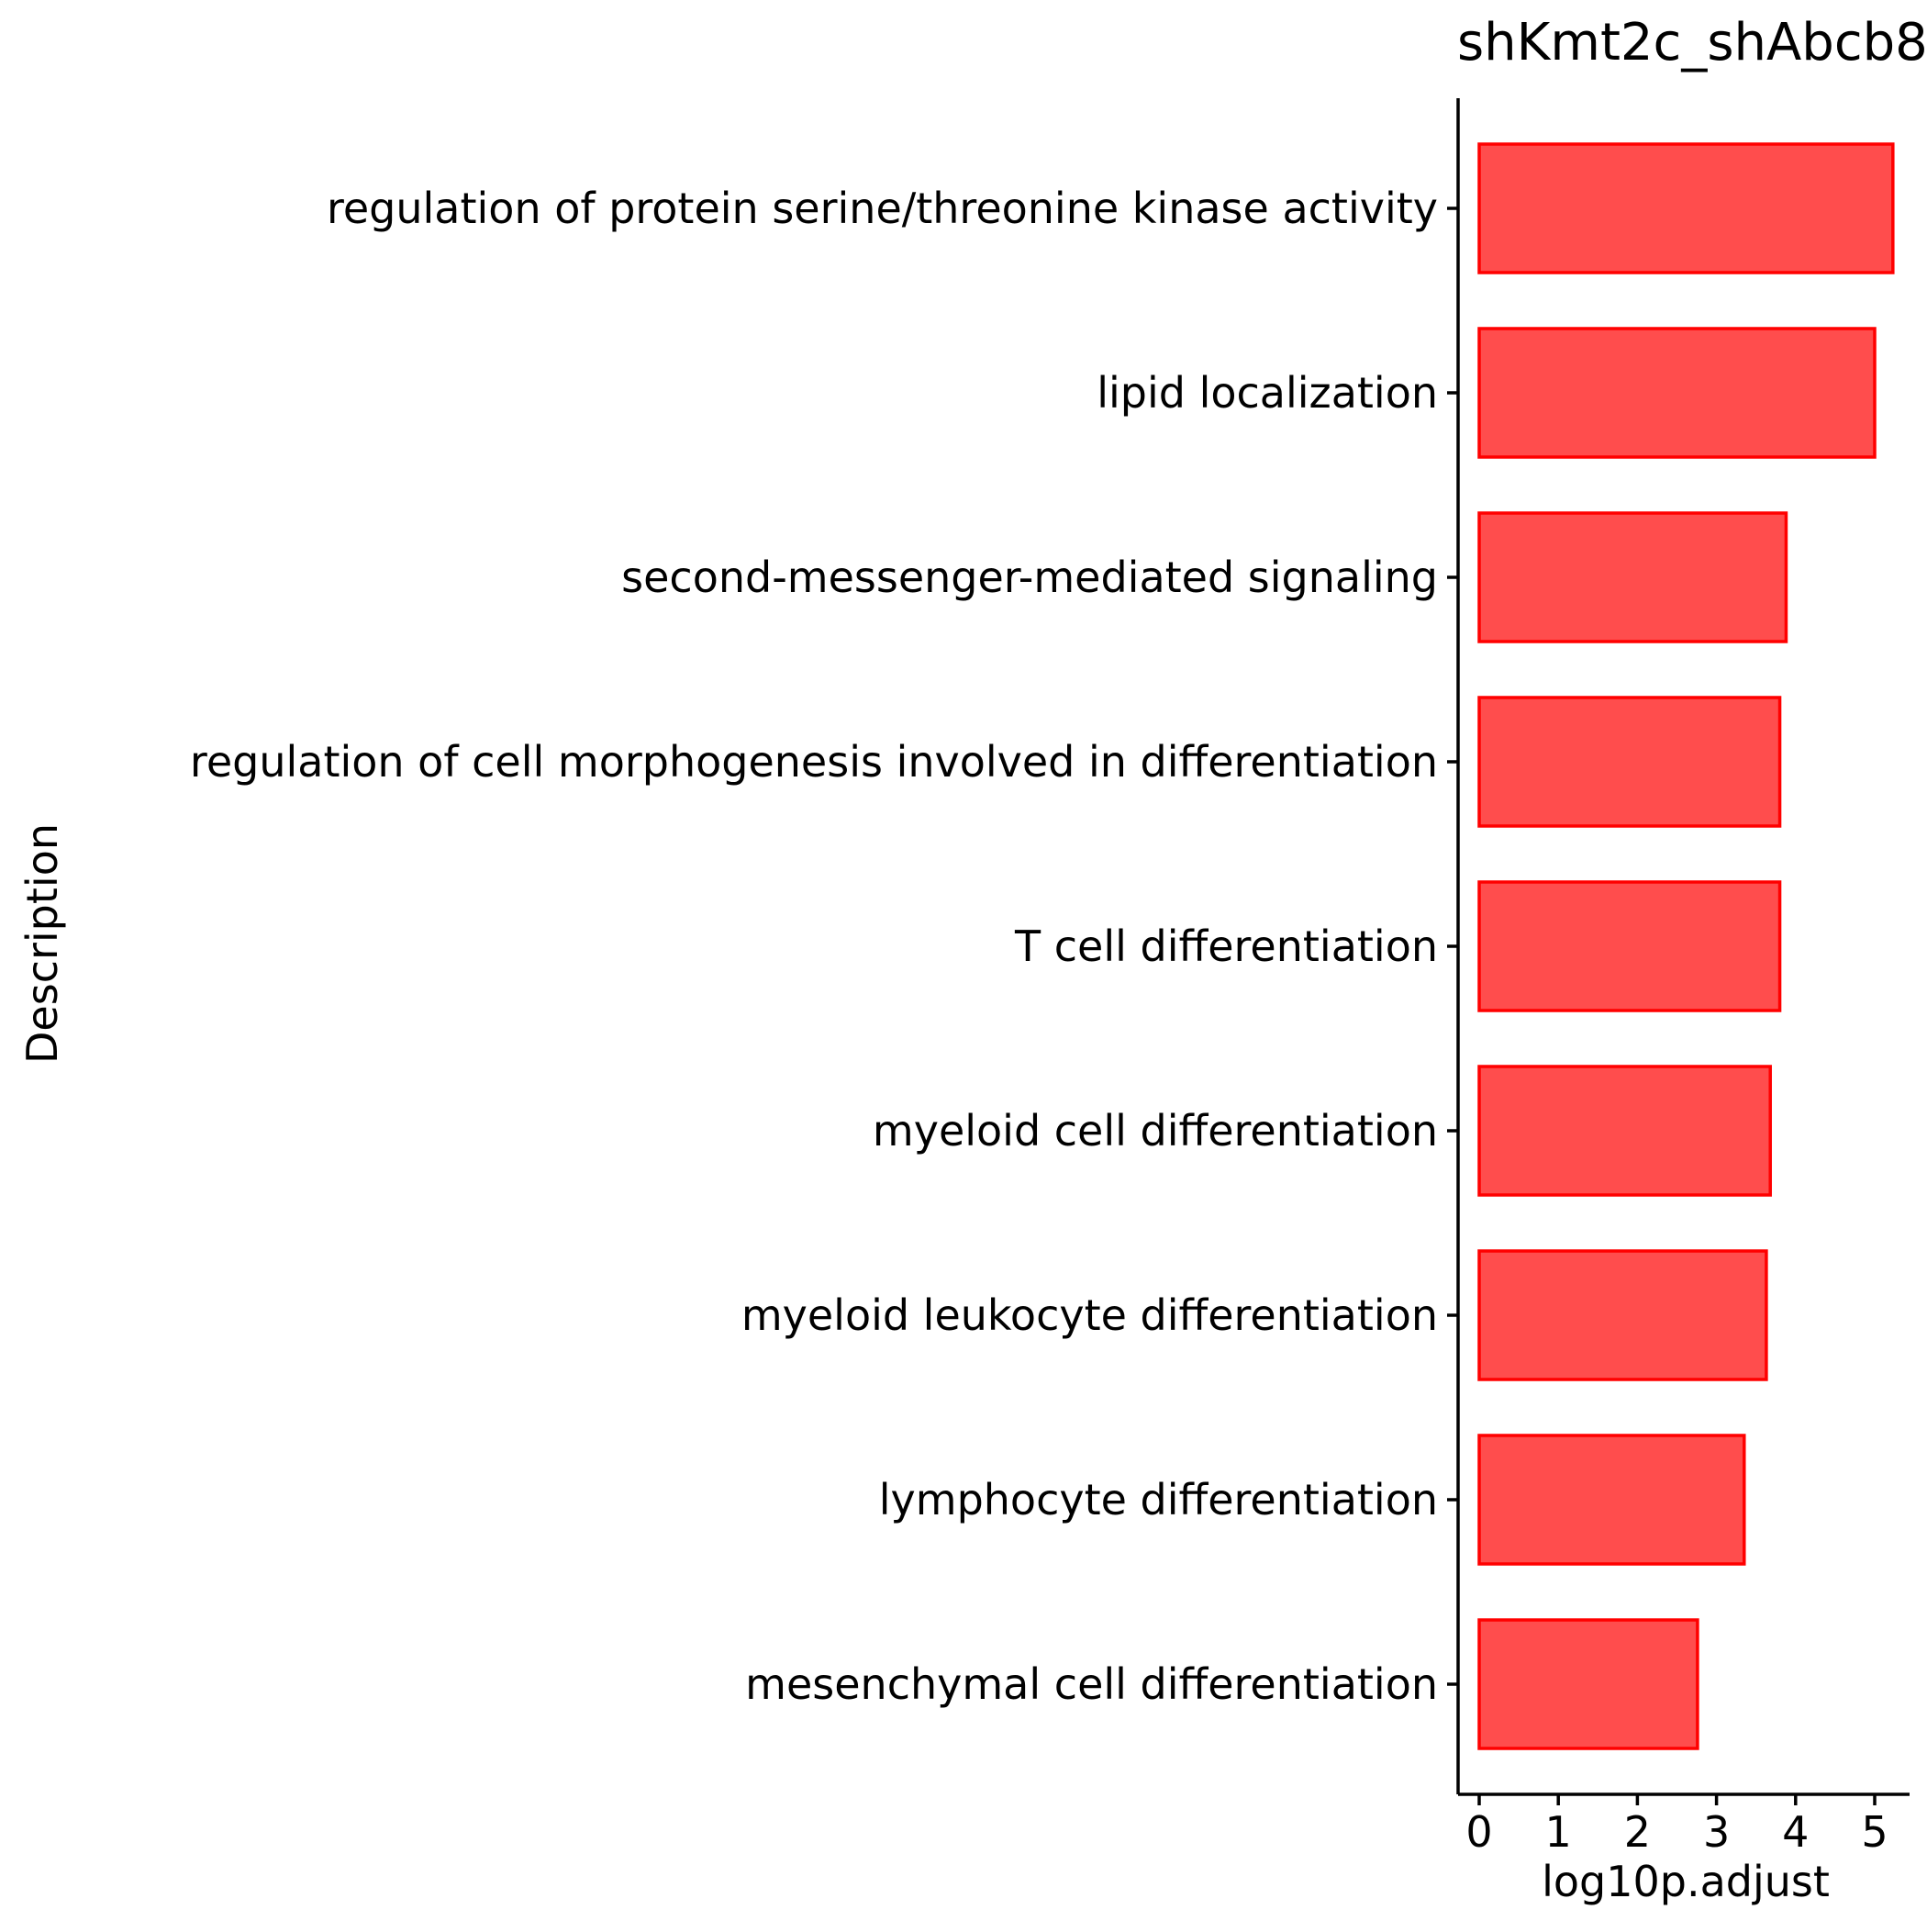  Describe the element at coordinates (1158, 1499) in the screenshot. I see `category-label: lymphocyte differentiation` at that location.